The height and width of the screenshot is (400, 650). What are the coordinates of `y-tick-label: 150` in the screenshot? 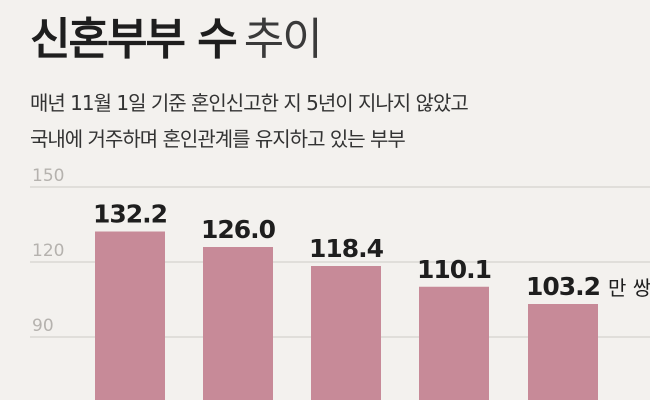 It's located at (48, 176).